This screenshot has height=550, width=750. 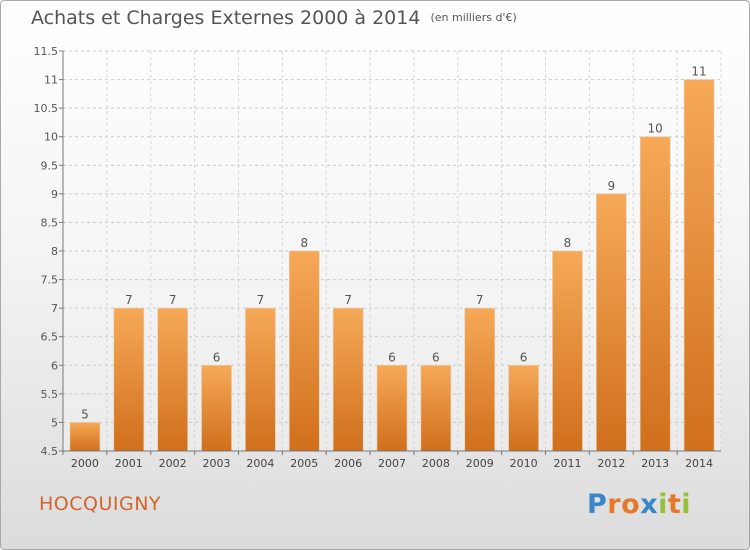 I want to click on y-tick-label: 11, so click(x=51, y=80).